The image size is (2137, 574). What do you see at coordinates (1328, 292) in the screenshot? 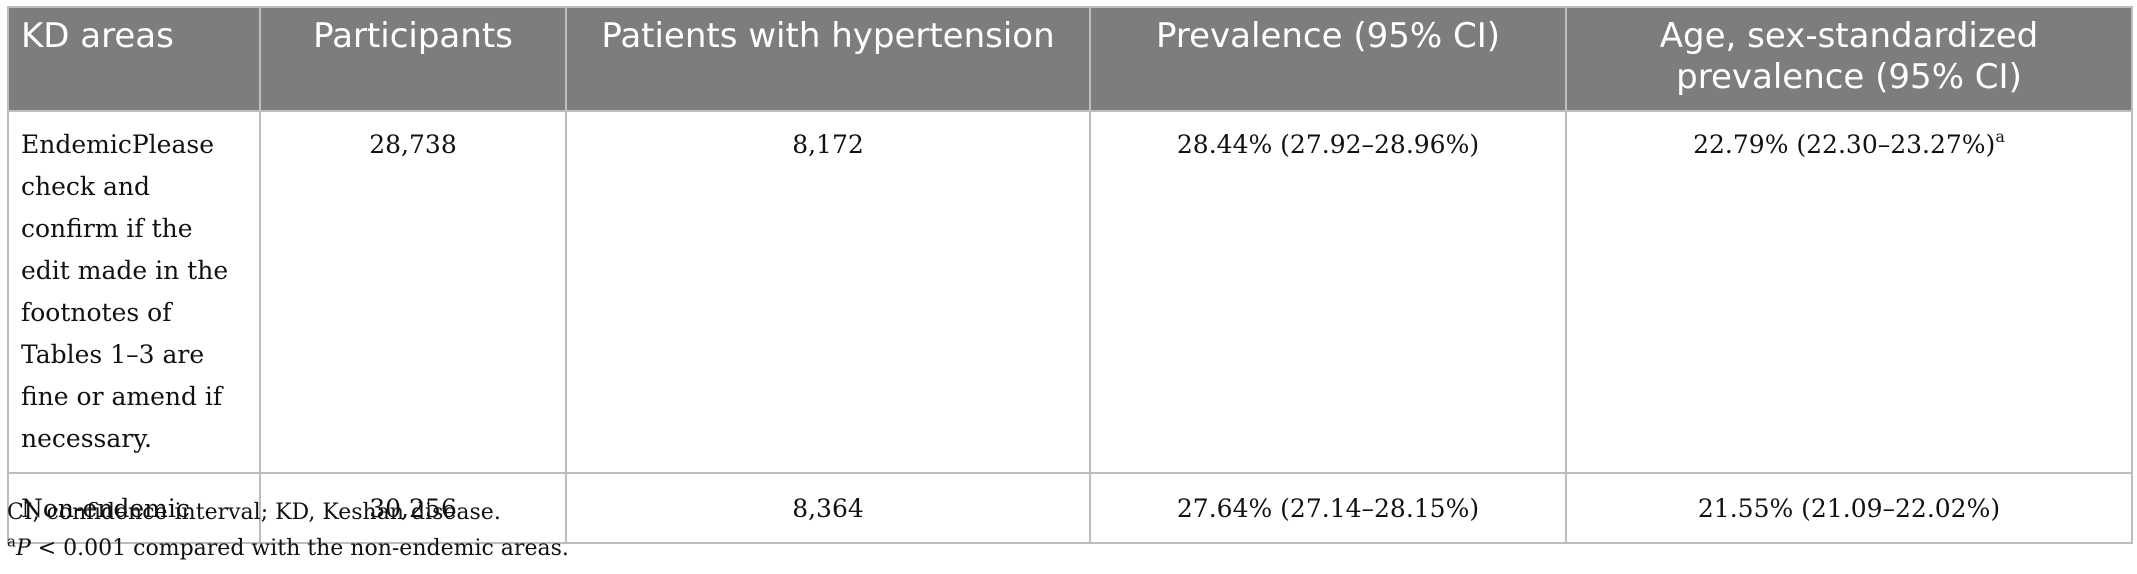
I see `cell-prevalence: 28.44% (27.92–28.96%)` at bounding box center [1328, 292].